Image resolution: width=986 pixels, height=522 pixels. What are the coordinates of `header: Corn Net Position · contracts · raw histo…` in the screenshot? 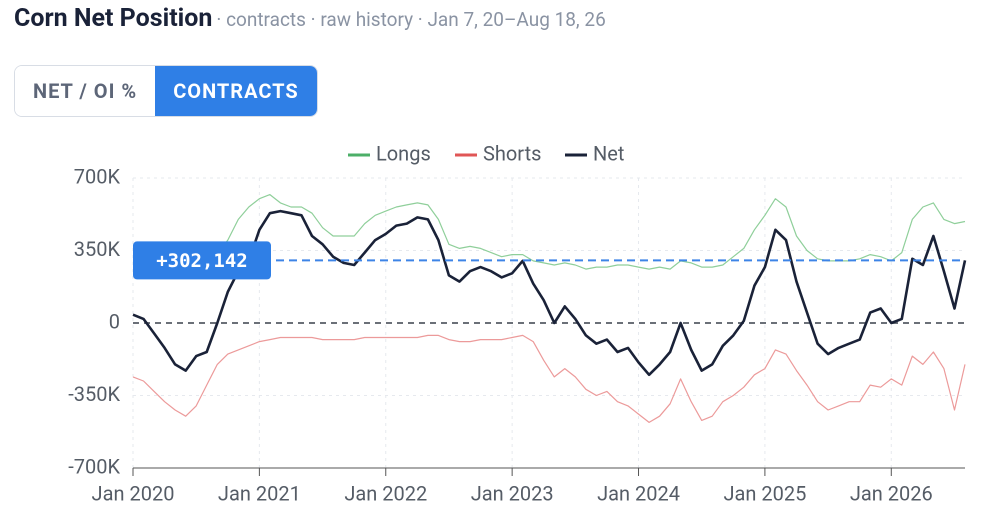 It's located at (310, 18).